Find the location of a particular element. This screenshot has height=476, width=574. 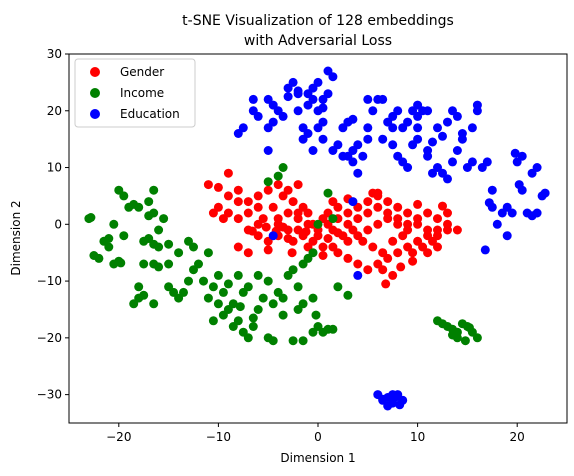

legend-marker-education is located at coordinates (95, 114).